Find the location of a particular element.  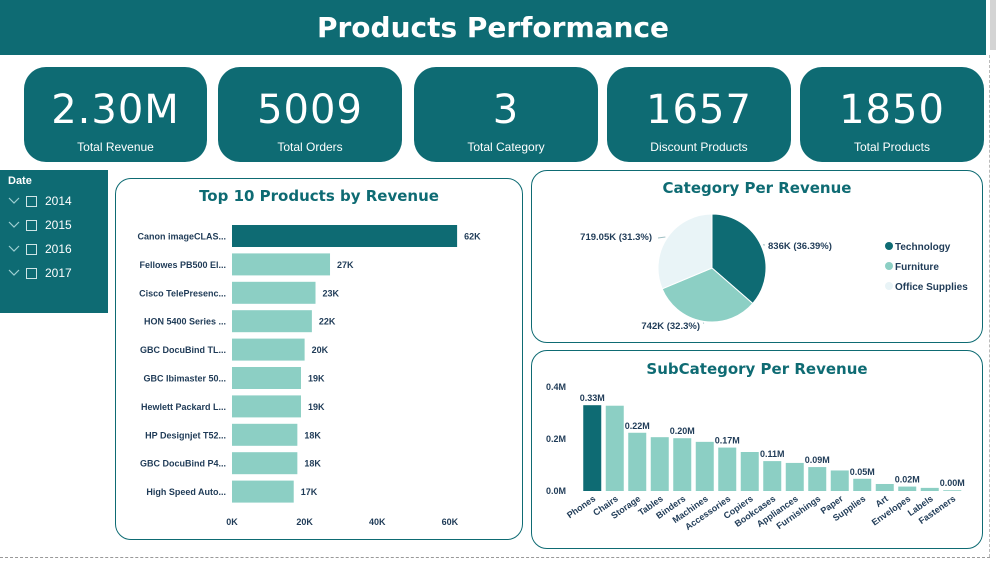

bar-data-label: 0.17M is located at coordinates (727, 441).